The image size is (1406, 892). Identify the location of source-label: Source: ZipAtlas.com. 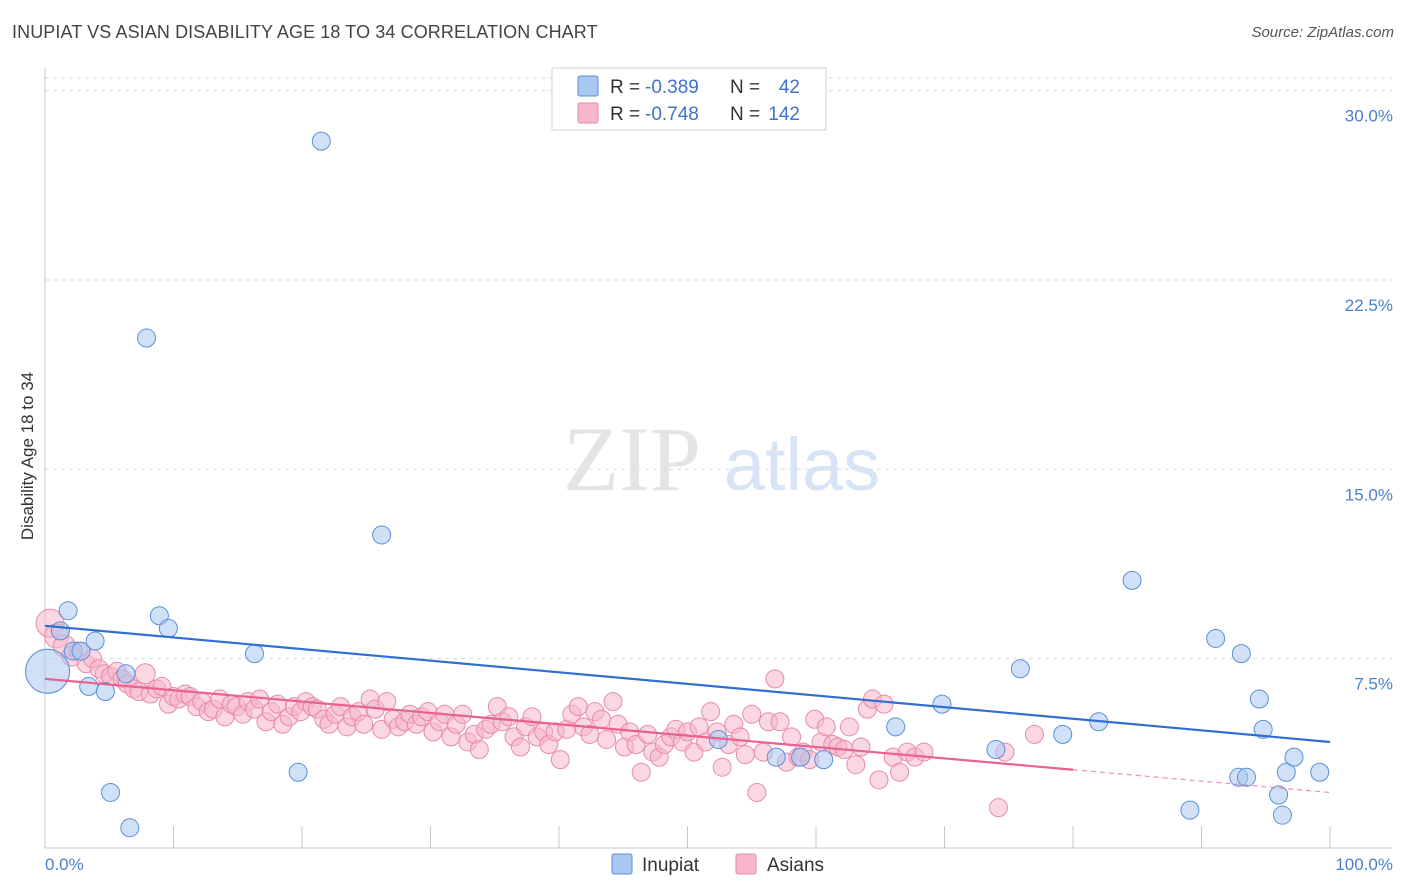
(1322, 32).